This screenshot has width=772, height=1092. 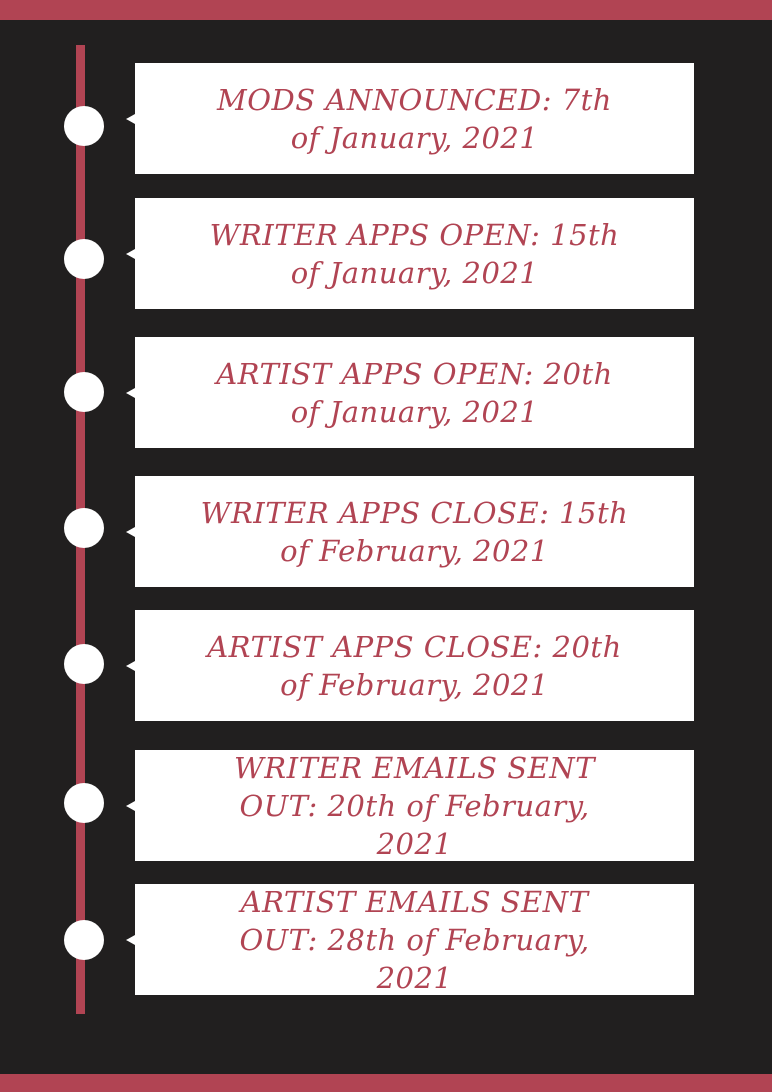 I want to click on timeline-event: ARTIST APPS OPEN: 20th of January, 2021, so click(x=410, y=392).